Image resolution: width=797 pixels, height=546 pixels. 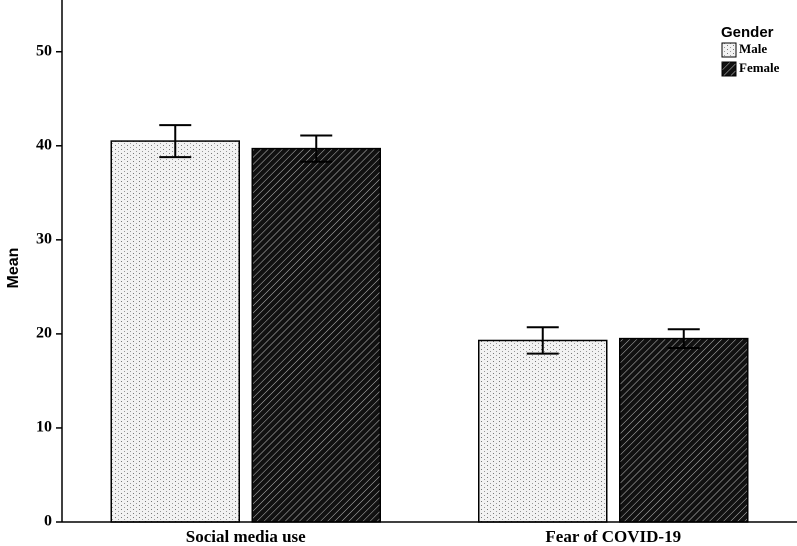 What do you see at coordinates (753, 48) in the screenshot?
I see `legend-label: Male` at bounding box center [753, 48].